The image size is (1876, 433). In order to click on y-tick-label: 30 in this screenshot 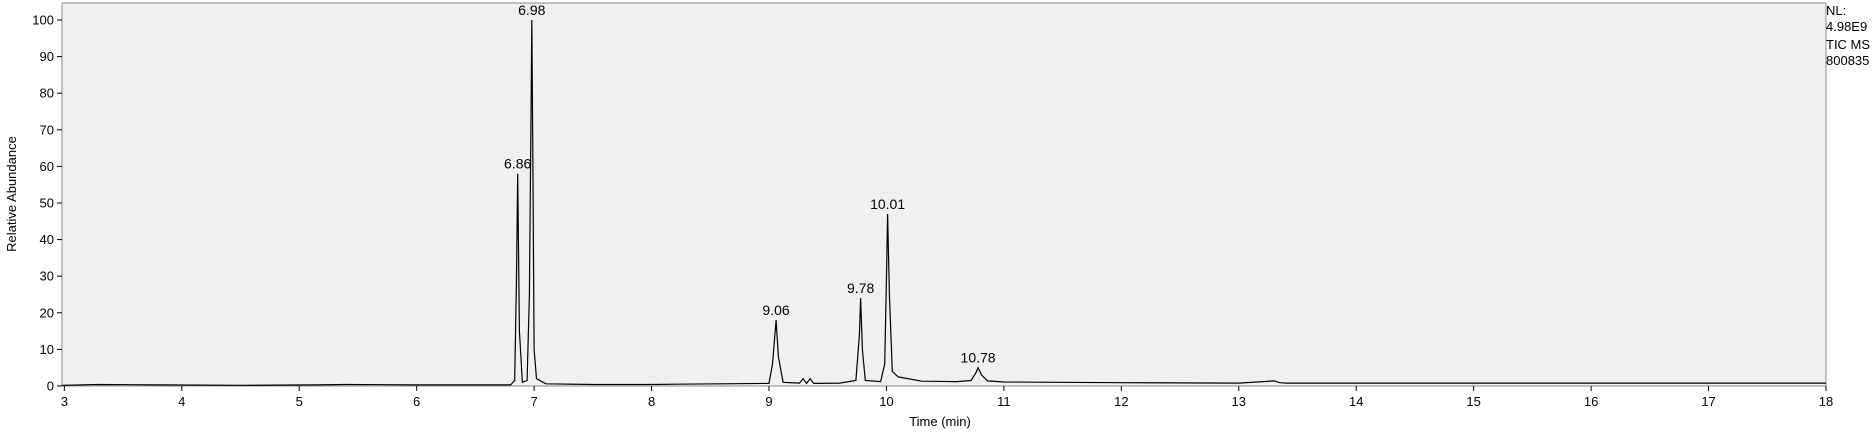, I will do `click(47, 276)`.